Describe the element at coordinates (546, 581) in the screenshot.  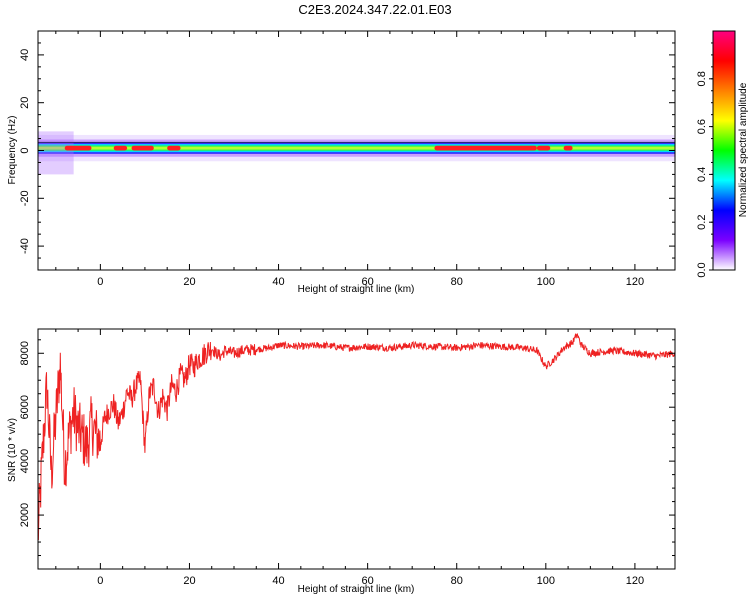
I see `snr-x-tick-label: 100` at that location.